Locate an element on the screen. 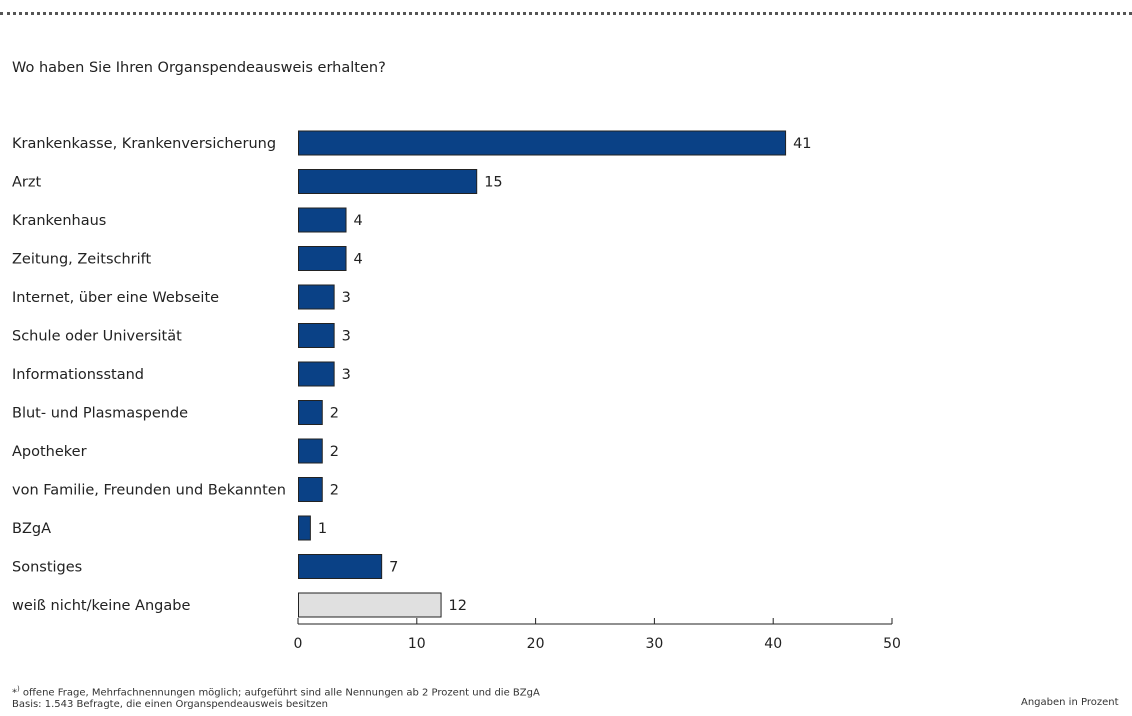  category-label: Informationsstand is located at coordinates (78, 375).